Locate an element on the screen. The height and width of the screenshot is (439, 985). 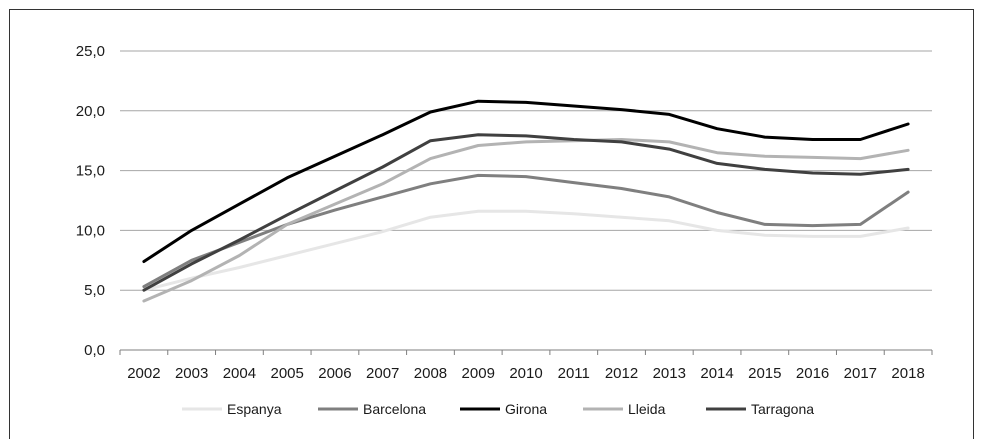
y-axis-tick-labels: 0,0 5,0 10,0 15,0 20,0 25,0 is located at coordinates (90, 201).